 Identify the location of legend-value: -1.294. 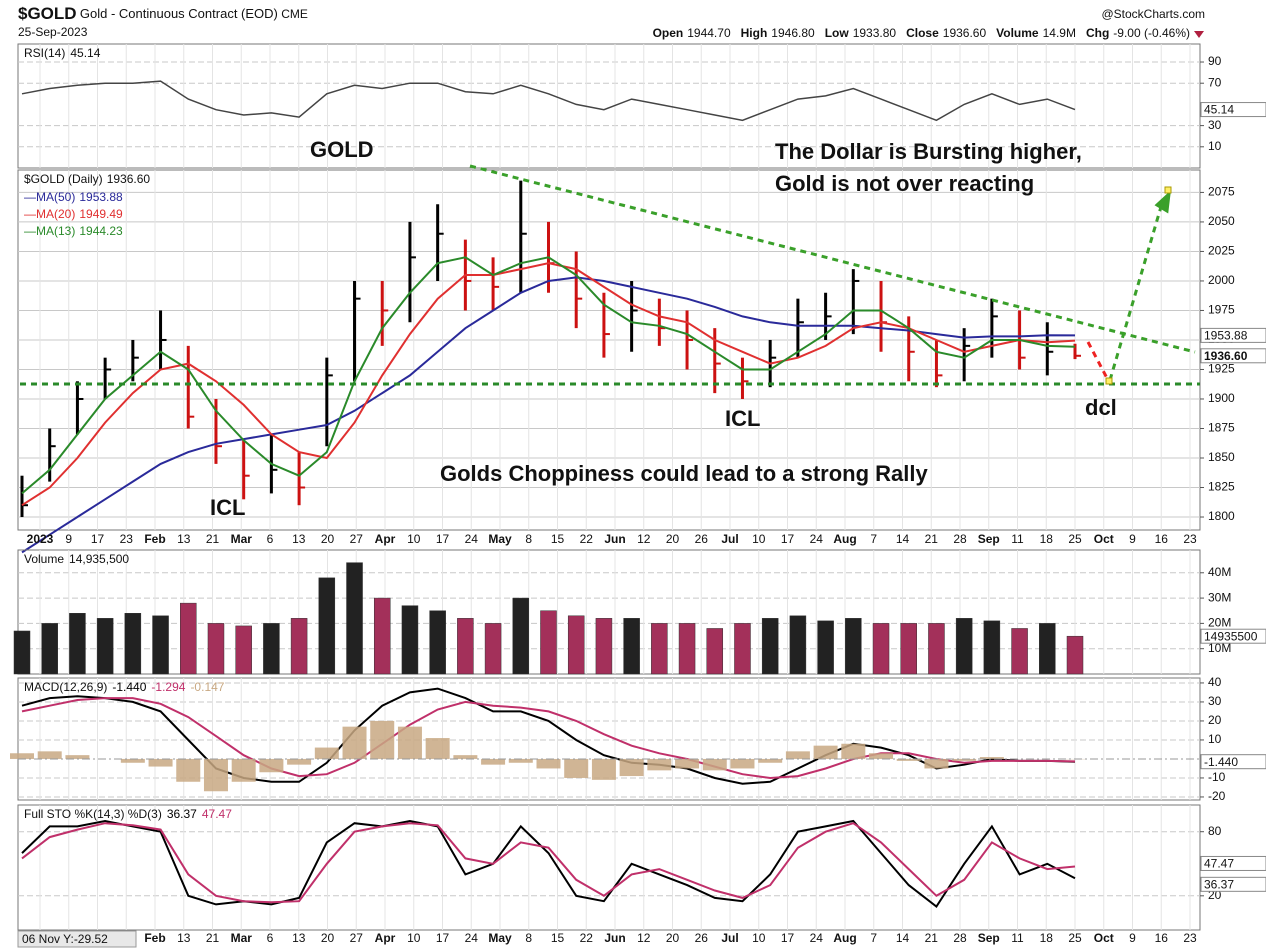
(168, 687).